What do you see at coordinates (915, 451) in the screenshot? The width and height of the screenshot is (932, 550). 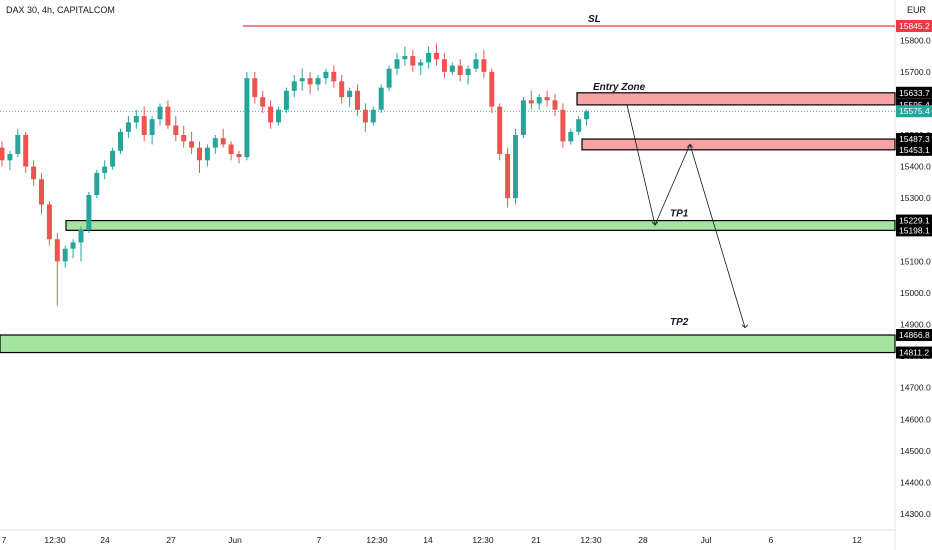 I see `y-tick-label: 14500.0` at bounding box center [915, 451].